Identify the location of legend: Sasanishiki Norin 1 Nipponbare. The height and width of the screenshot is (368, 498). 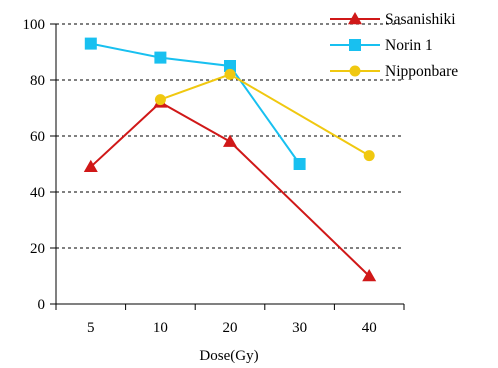
(394, 45).